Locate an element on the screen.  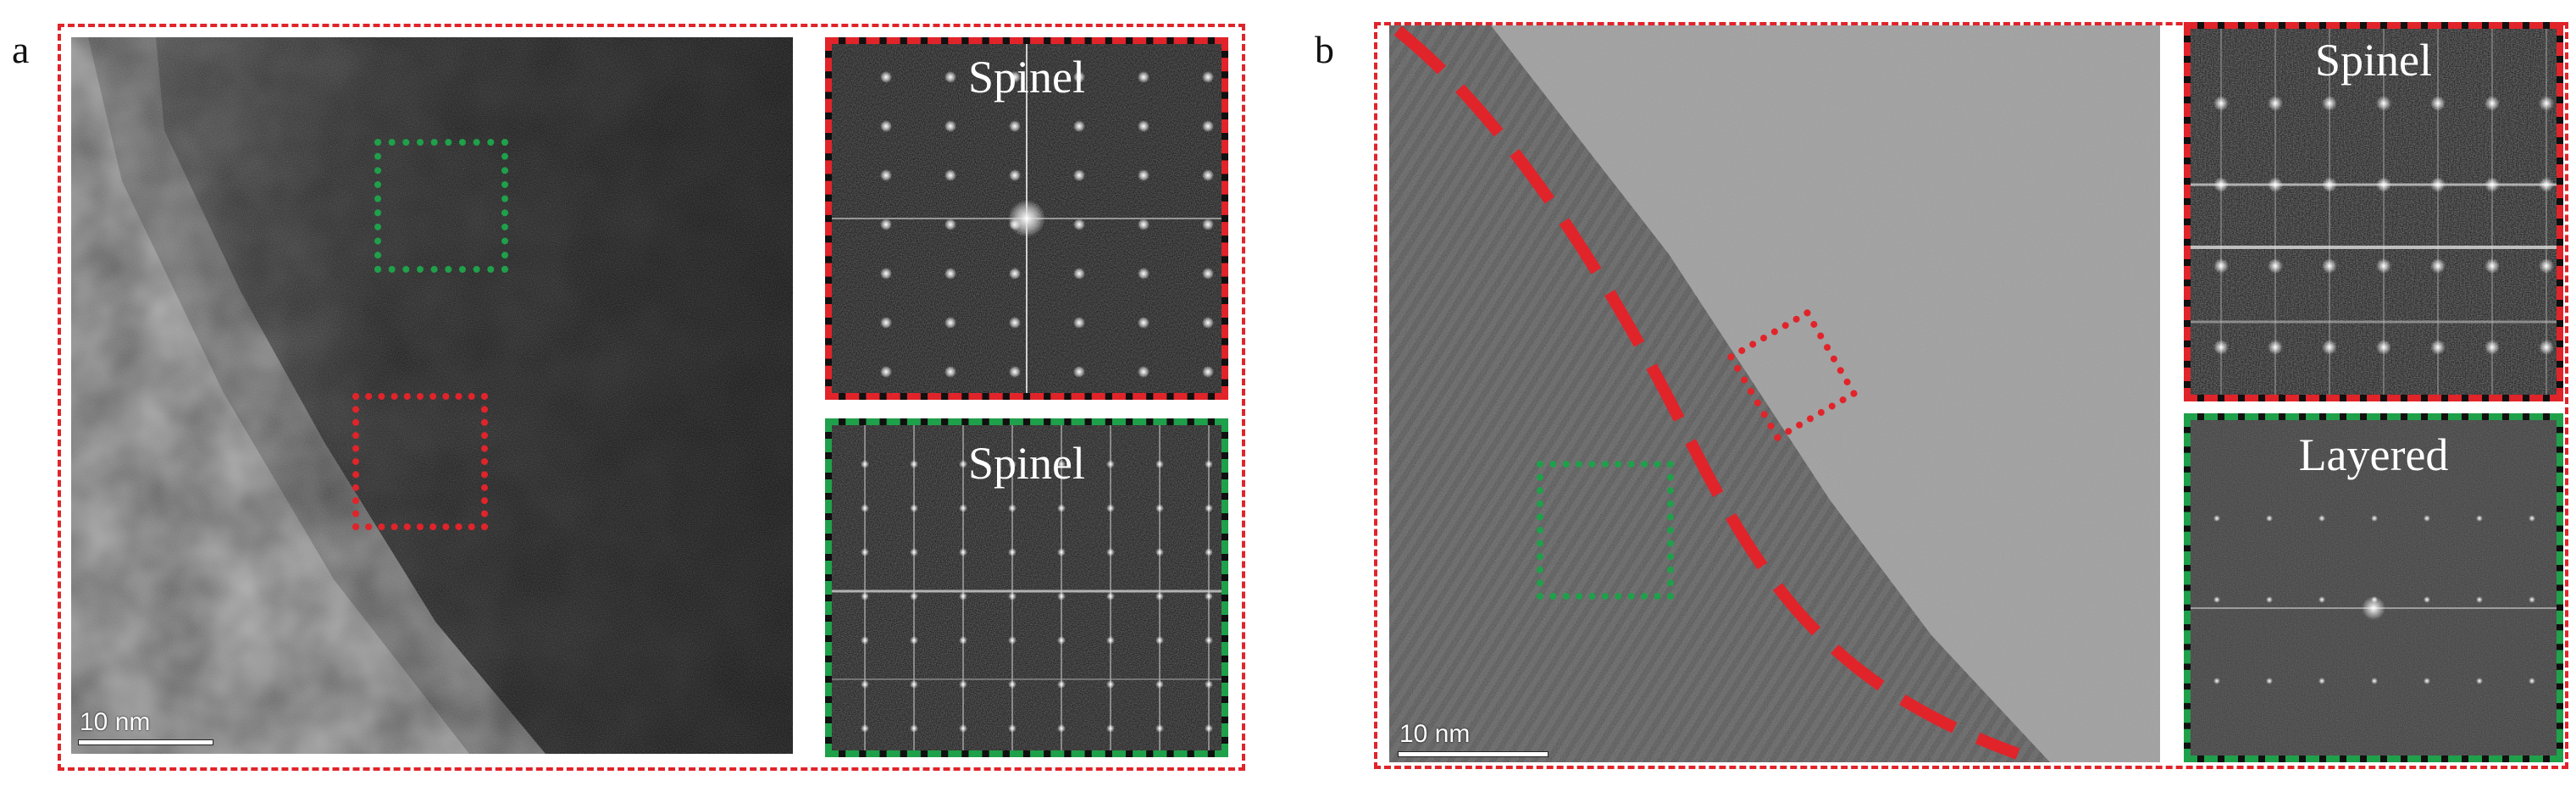
panel-b-scale-line is located at coordinates (1473, 754).